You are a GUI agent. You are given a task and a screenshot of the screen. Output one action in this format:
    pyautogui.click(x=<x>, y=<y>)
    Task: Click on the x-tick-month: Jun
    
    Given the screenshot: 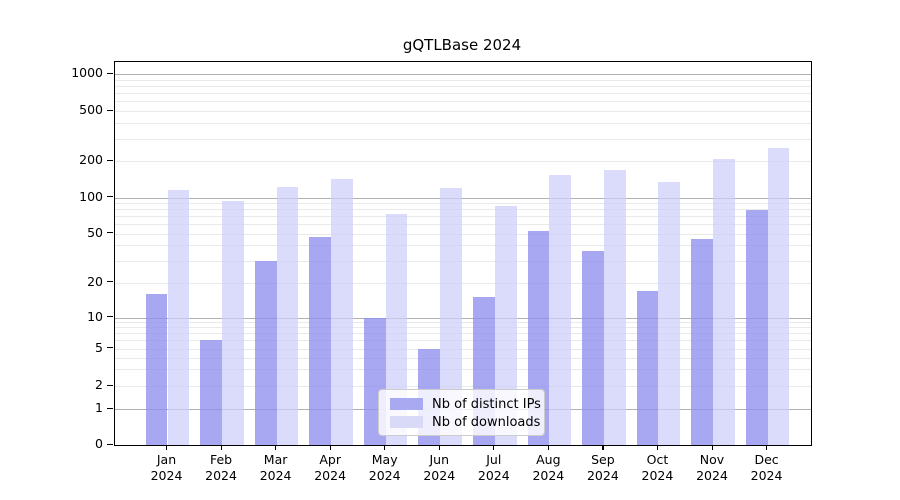 What is the action you would take?
    pyautogui.click(x=439, y=459)
    